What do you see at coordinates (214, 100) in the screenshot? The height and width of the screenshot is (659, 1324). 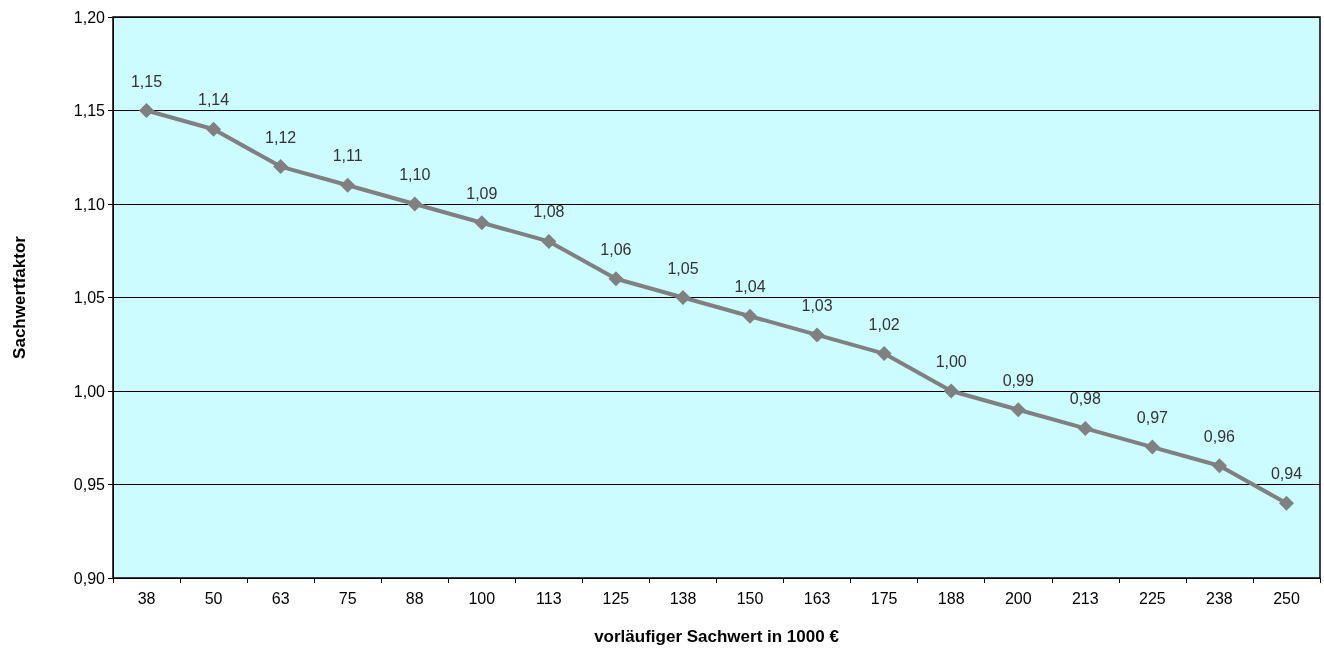 I see `data-label: 1,14` at bounding box center [214, 100].